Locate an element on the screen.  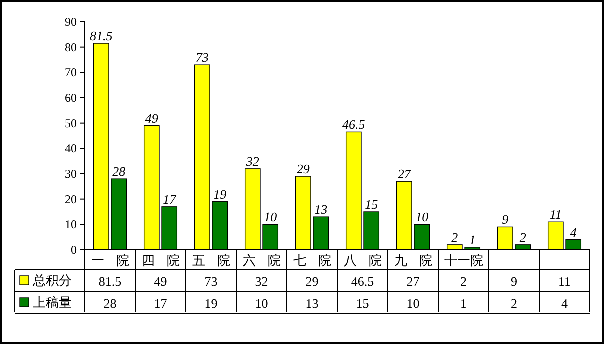
data-label: 28 is located at coordinates (119, 172).